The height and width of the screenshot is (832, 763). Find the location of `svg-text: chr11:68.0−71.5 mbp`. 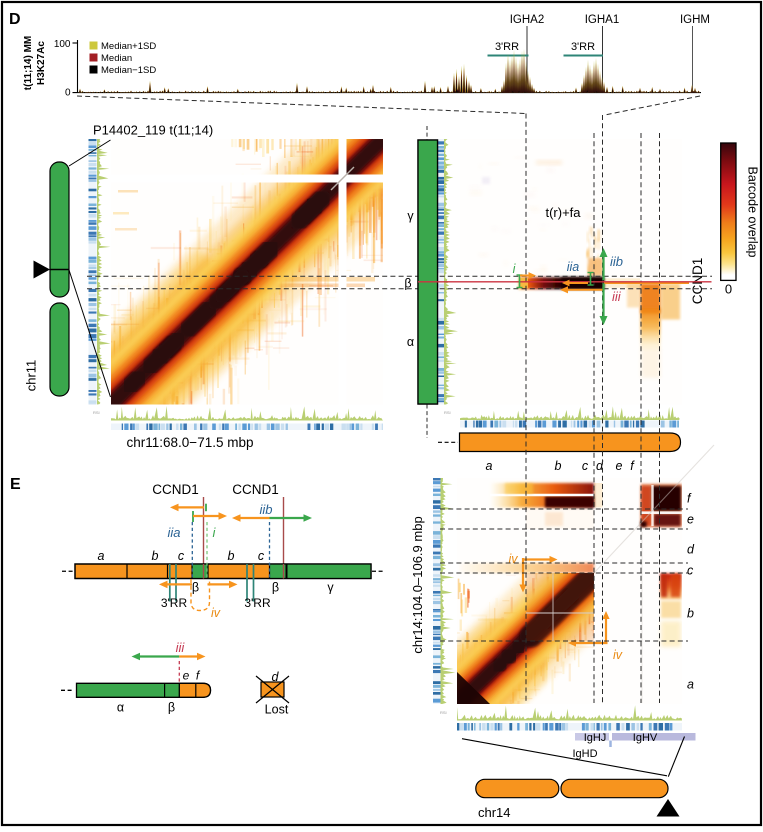

svg-text: chr11:68.0−71.5 mbp is located at coordinates (190, 442).